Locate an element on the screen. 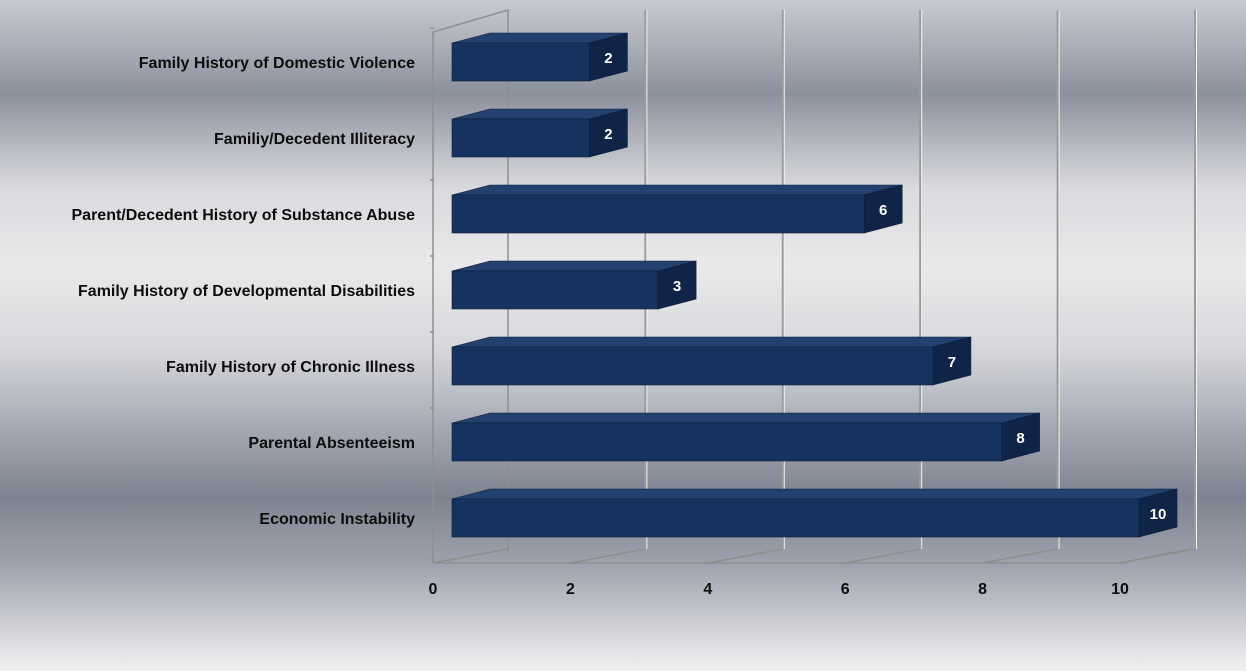  x-tick-label: 6 is located at coordinates (845, 589).